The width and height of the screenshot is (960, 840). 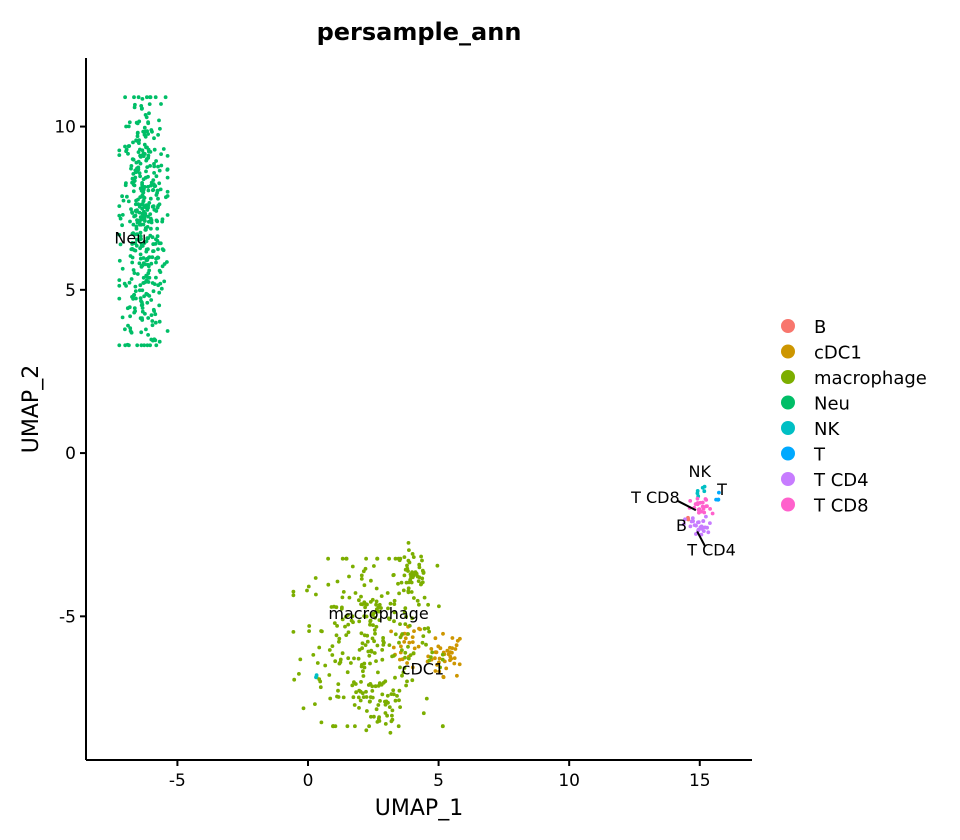 I want to click on cluster-label: macrophage, so click(x=378, y=613).